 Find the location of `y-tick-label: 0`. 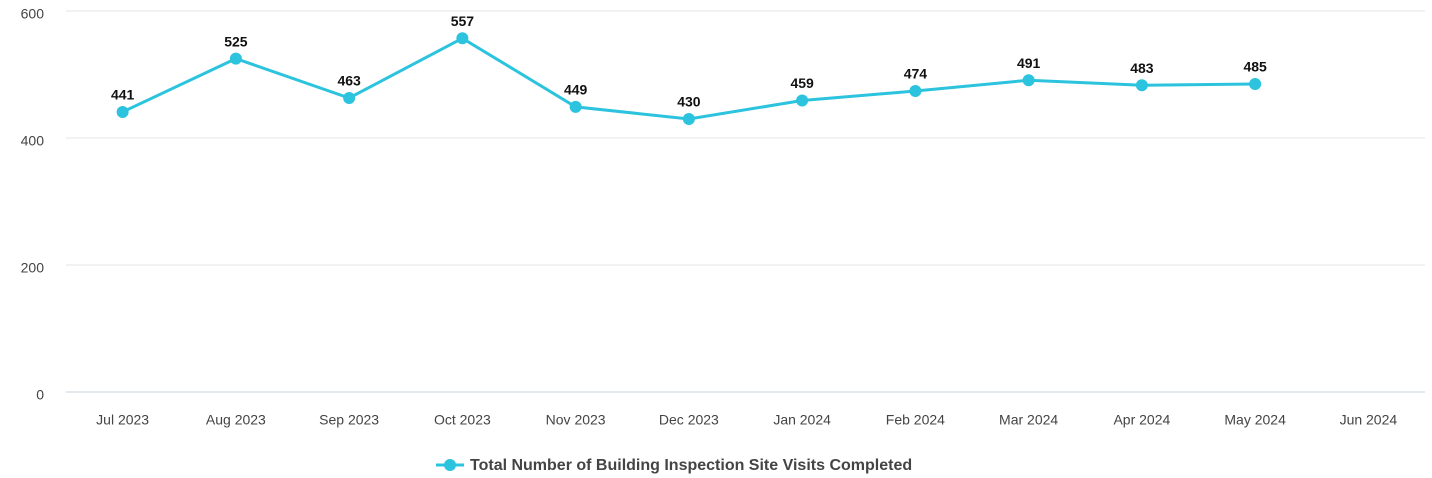

y-tick-label: 0 is located at coordinates (40, 395).